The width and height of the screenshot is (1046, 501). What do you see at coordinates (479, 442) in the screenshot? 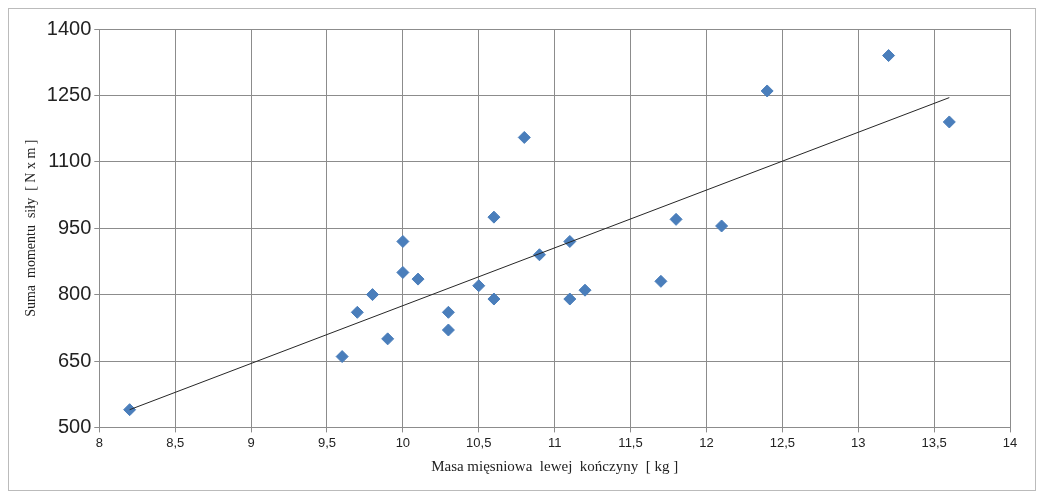
I see `x-tick-label: 10,5` at bounding box center [479, 442].